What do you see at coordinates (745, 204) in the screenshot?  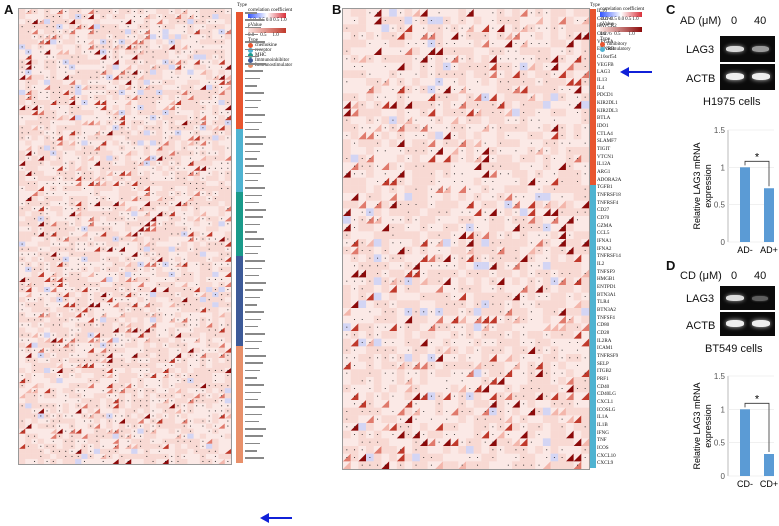 I see `bar` at bounding box center [745, 204].